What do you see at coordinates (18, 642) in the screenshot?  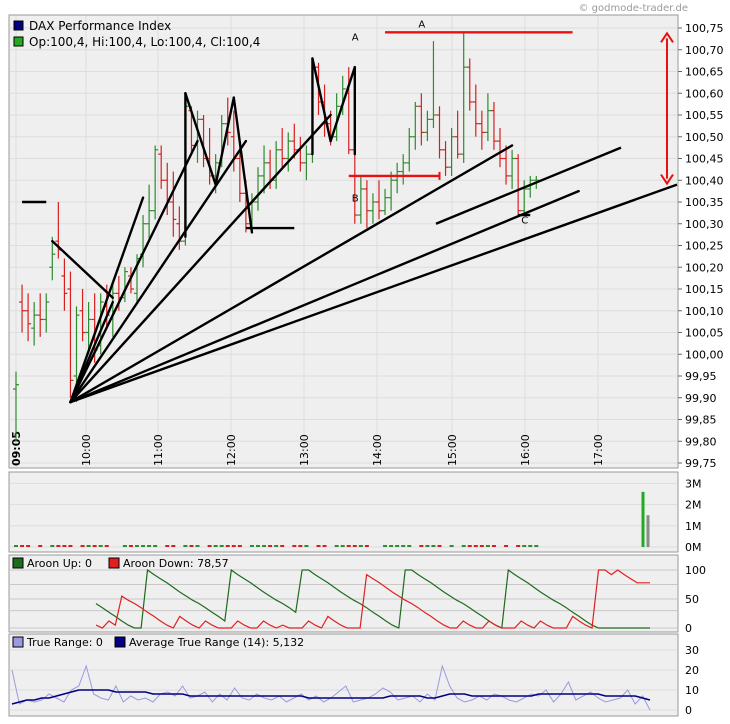 I see `lavender-square-icon` at bounding box center [18, 642].